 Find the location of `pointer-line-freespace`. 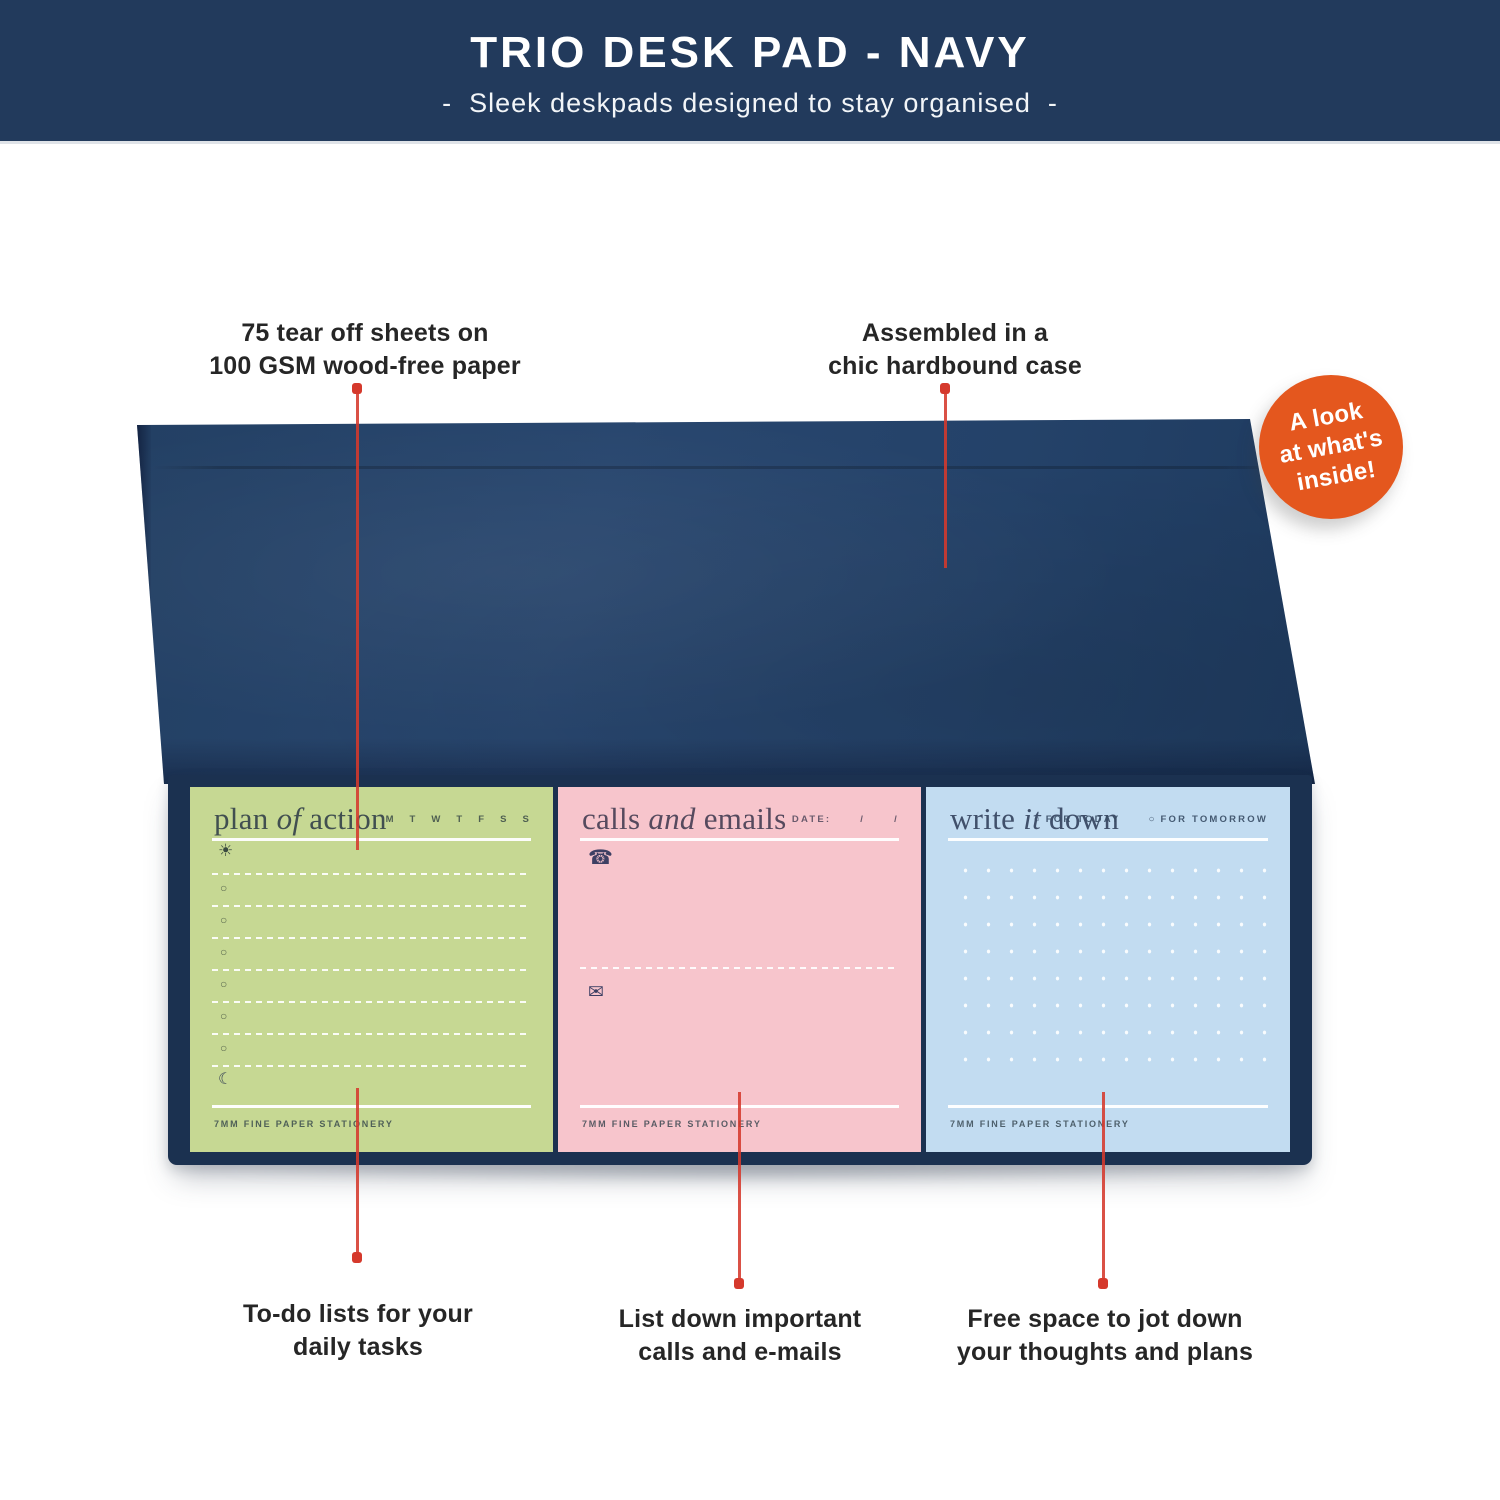

pointer-line-freespace is located at coordinates (1103, 1186).